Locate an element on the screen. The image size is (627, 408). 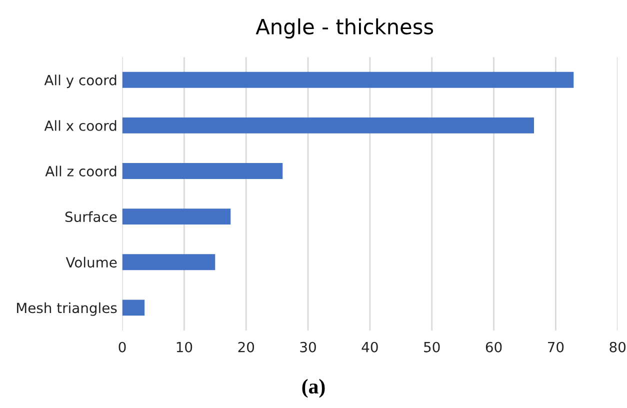
x-tick-label: 30 is located at coordinates (308, 347).